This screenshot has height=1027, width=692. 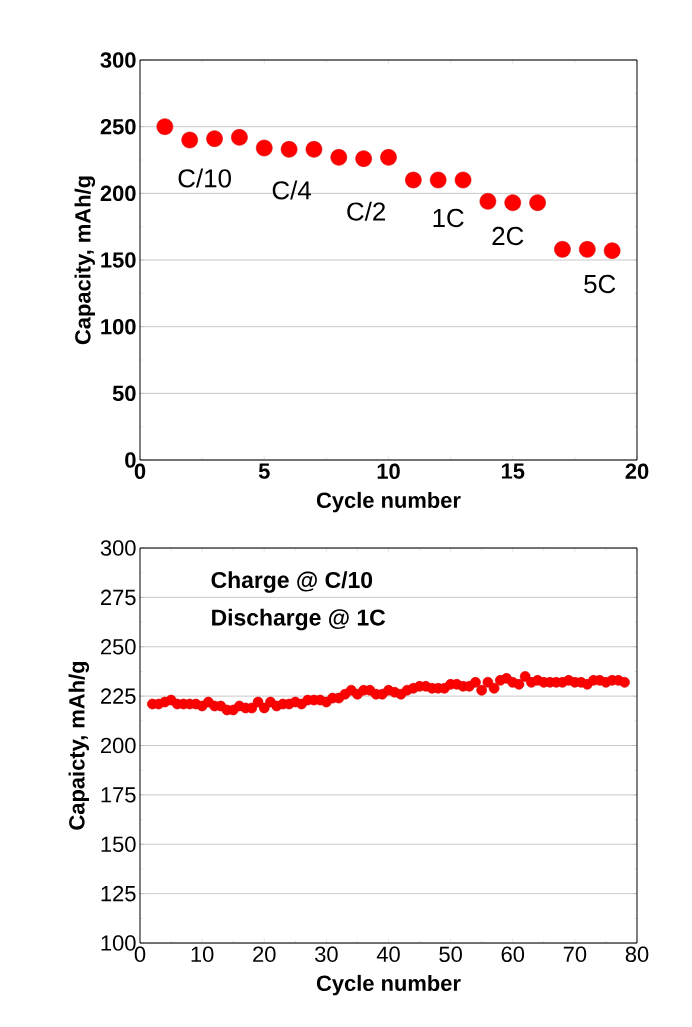 What do you see at coordinates (291, 190) in the screenshot?
I see `annotation: C/4` at bounding box center [291, 190].